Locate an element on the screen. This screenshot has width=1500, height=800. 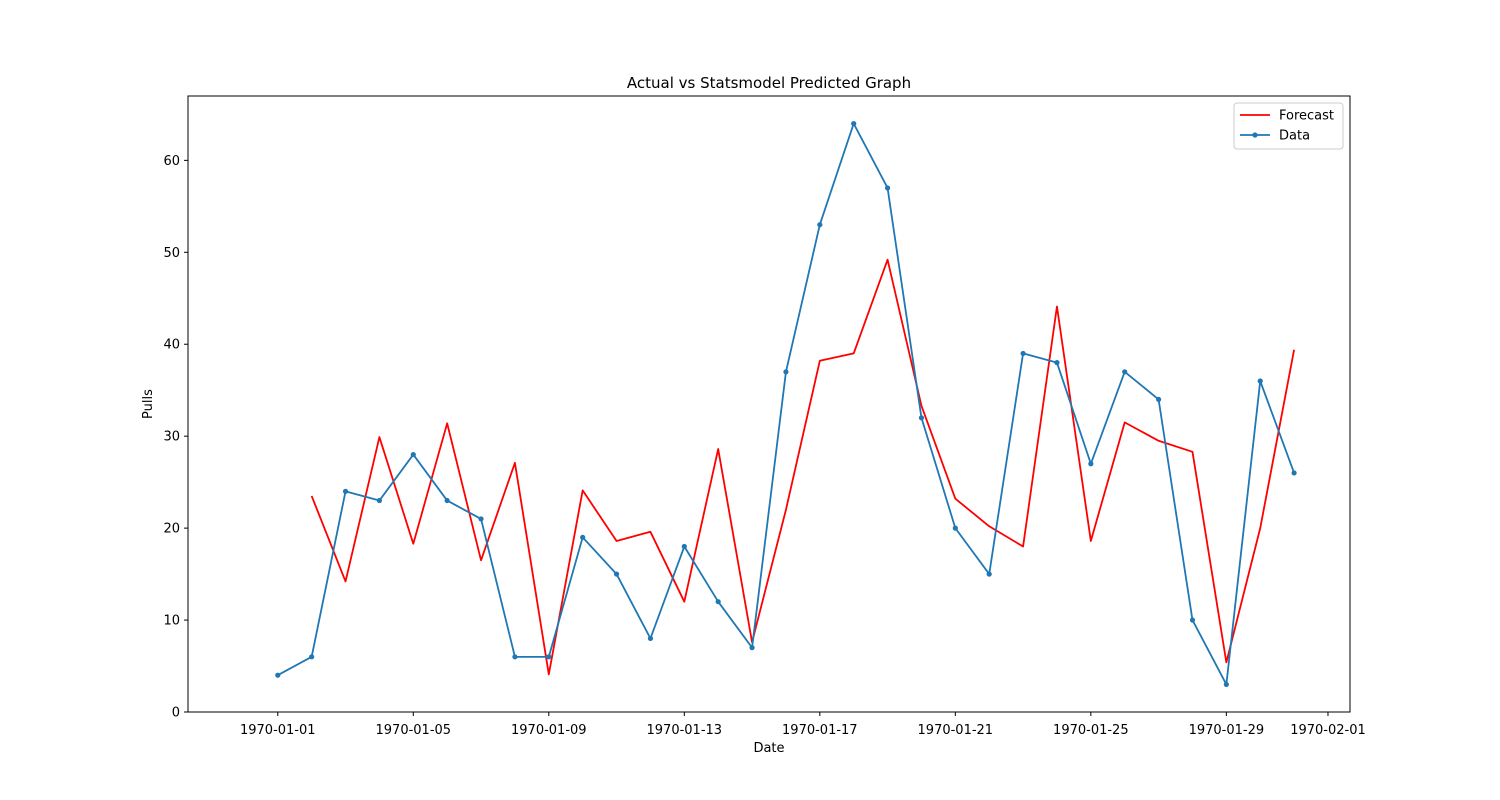
y-tick-label: 0 is located at coordinates (176, 713).